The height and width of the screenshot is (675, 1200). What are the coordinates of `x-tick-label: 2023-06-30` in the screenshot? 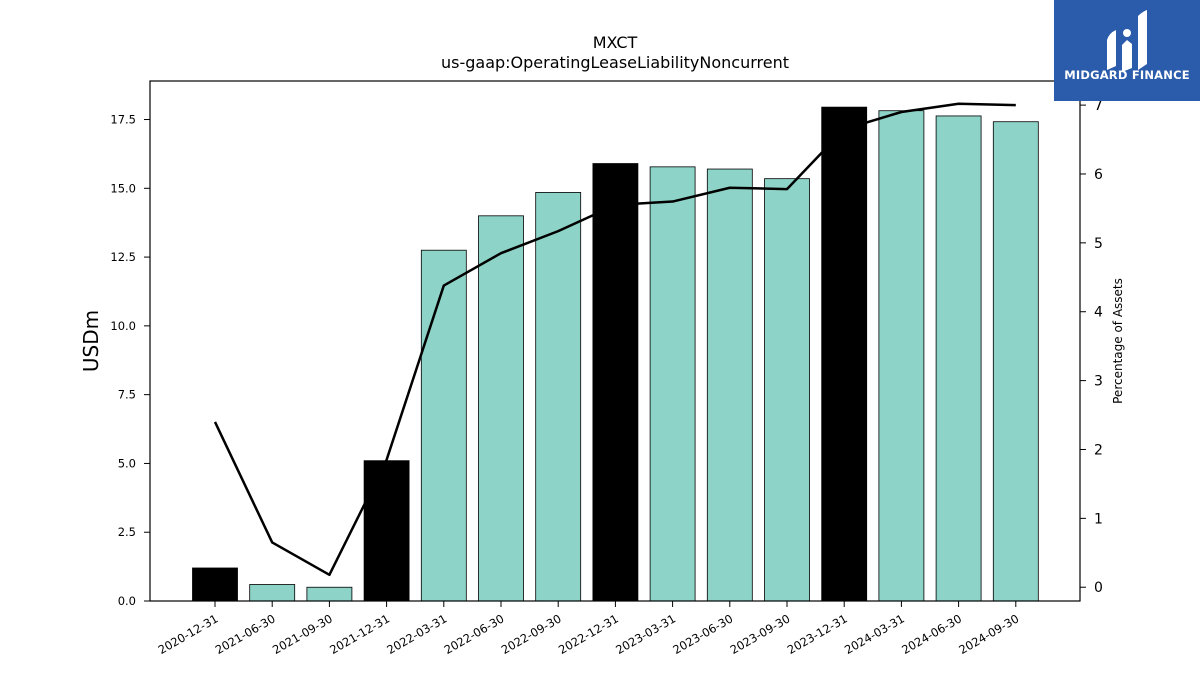 It's located at (702, 634).